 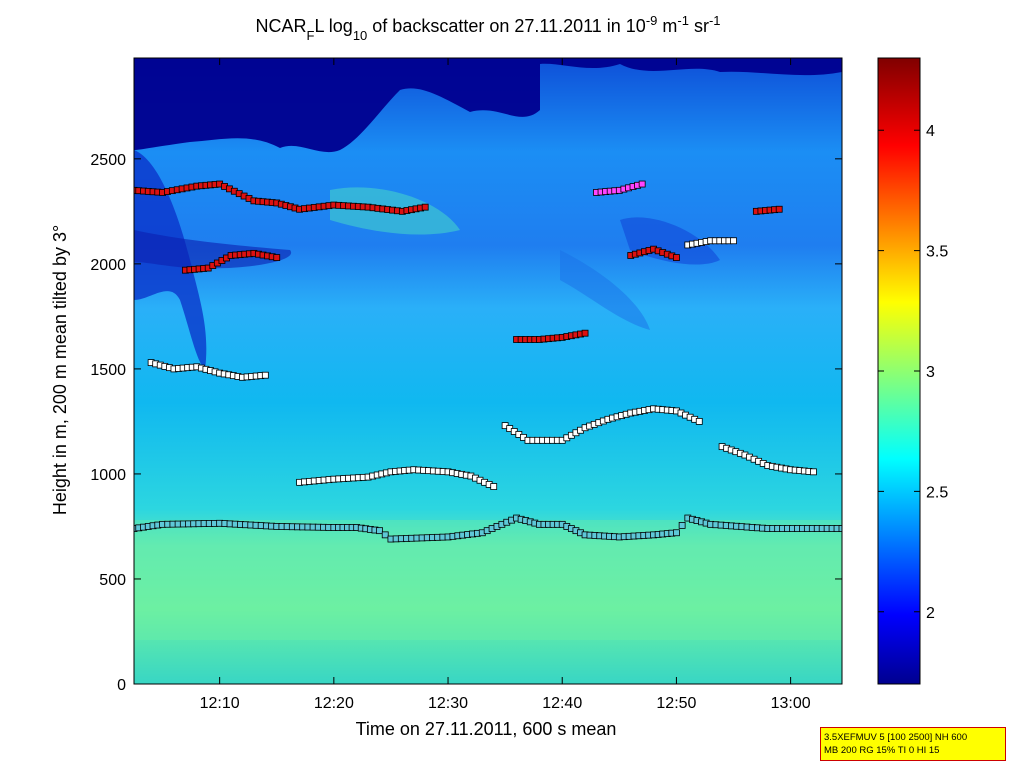 I want to click on y-tick-label: 1500, so click(x=108, y=370).